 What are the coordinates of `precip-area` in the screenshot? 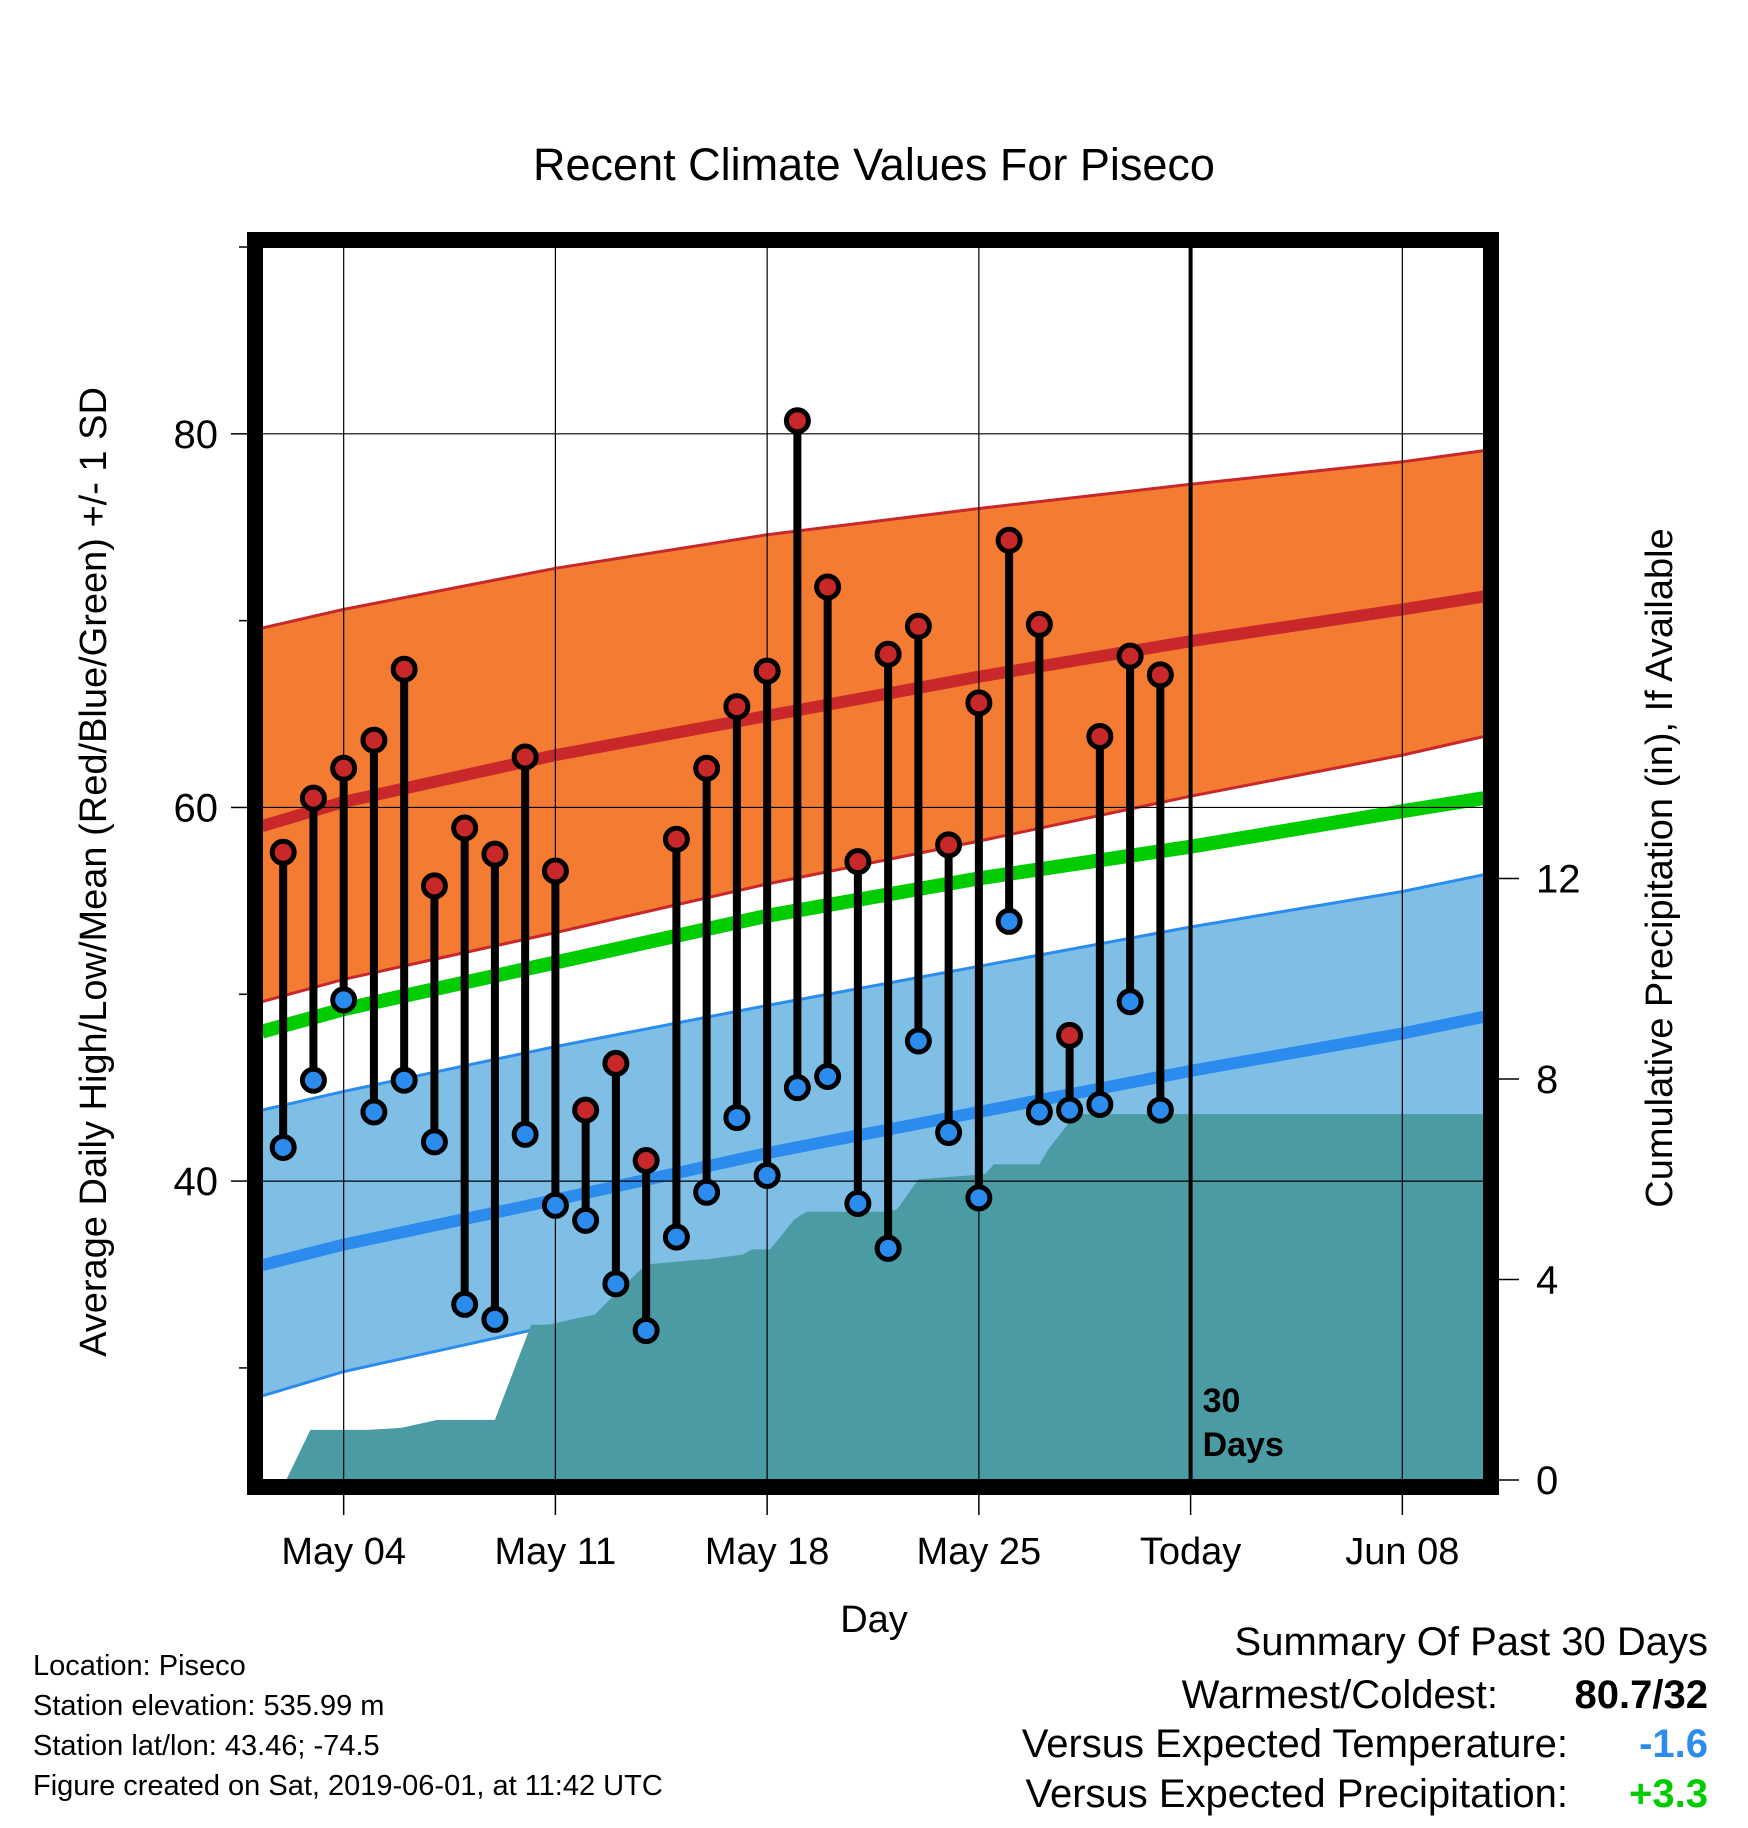 It's located at (885, 1297).